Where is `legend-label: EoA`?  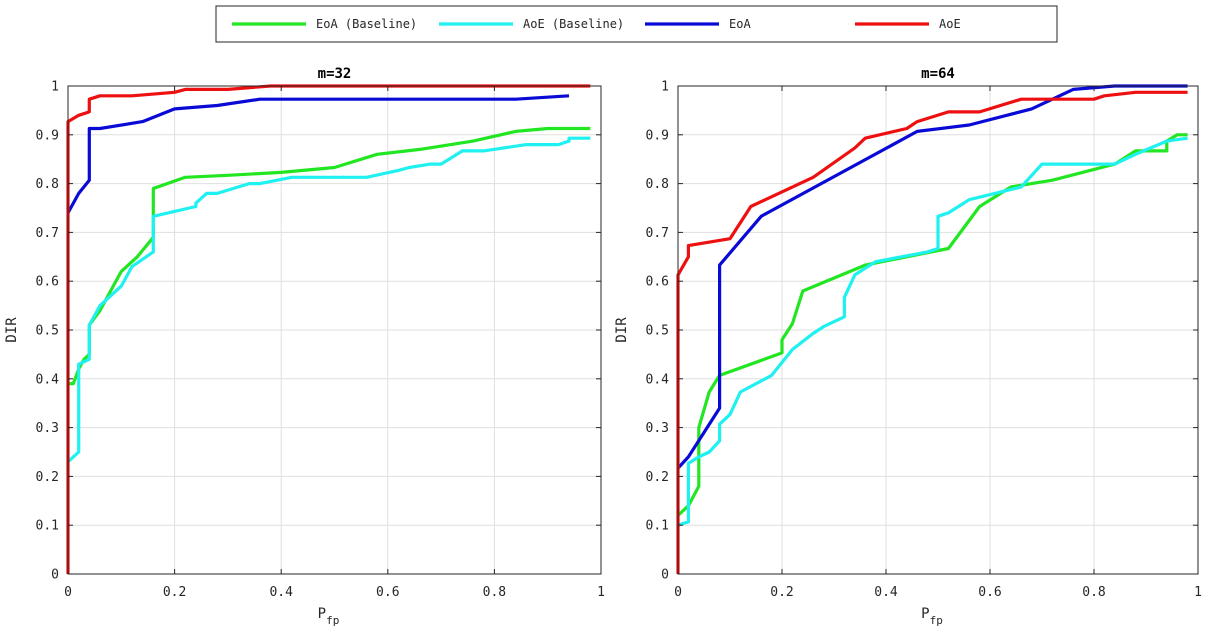 legend-label: EoA is located at coordinates (740, 24).